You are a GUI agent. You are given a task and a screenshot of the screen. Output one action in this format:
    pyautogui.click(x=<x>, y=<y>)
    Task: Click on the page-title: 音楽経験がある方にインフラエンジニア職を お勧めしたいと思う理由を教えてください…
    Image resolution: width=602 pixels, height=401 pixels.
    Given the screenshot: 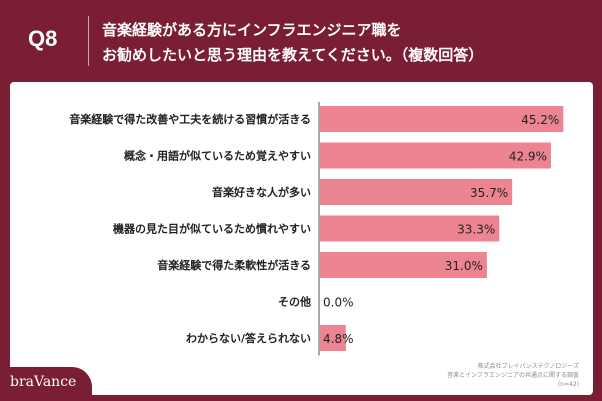 What is the action you would take?
    pyautogui.click(x=292, y=43)
    